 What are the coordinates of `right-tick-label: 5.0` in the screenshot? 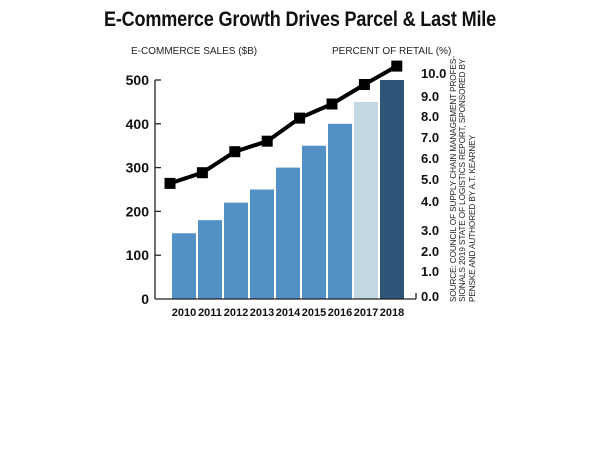 It's located at (430, 179).